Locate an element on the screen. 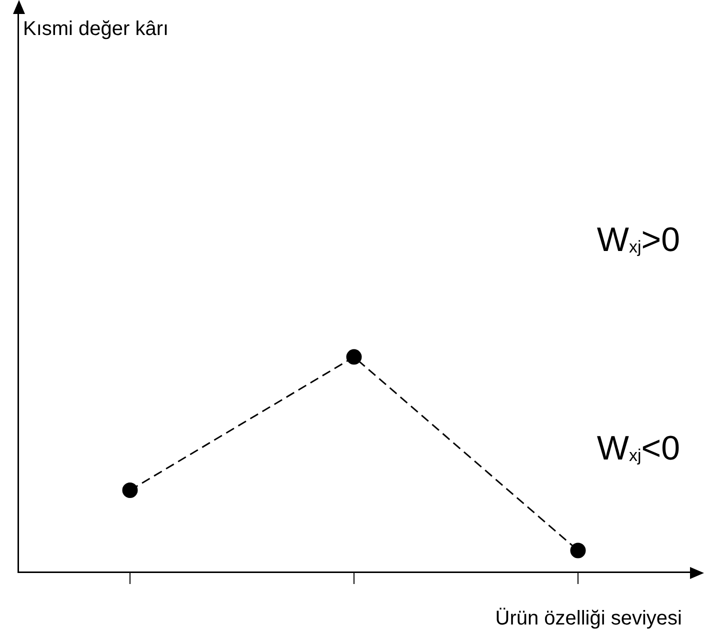 The width and height of the screenshot is (712, 644). x-axis-title: Ürün özelliği seviyesi is located at coordinates (588, 619).